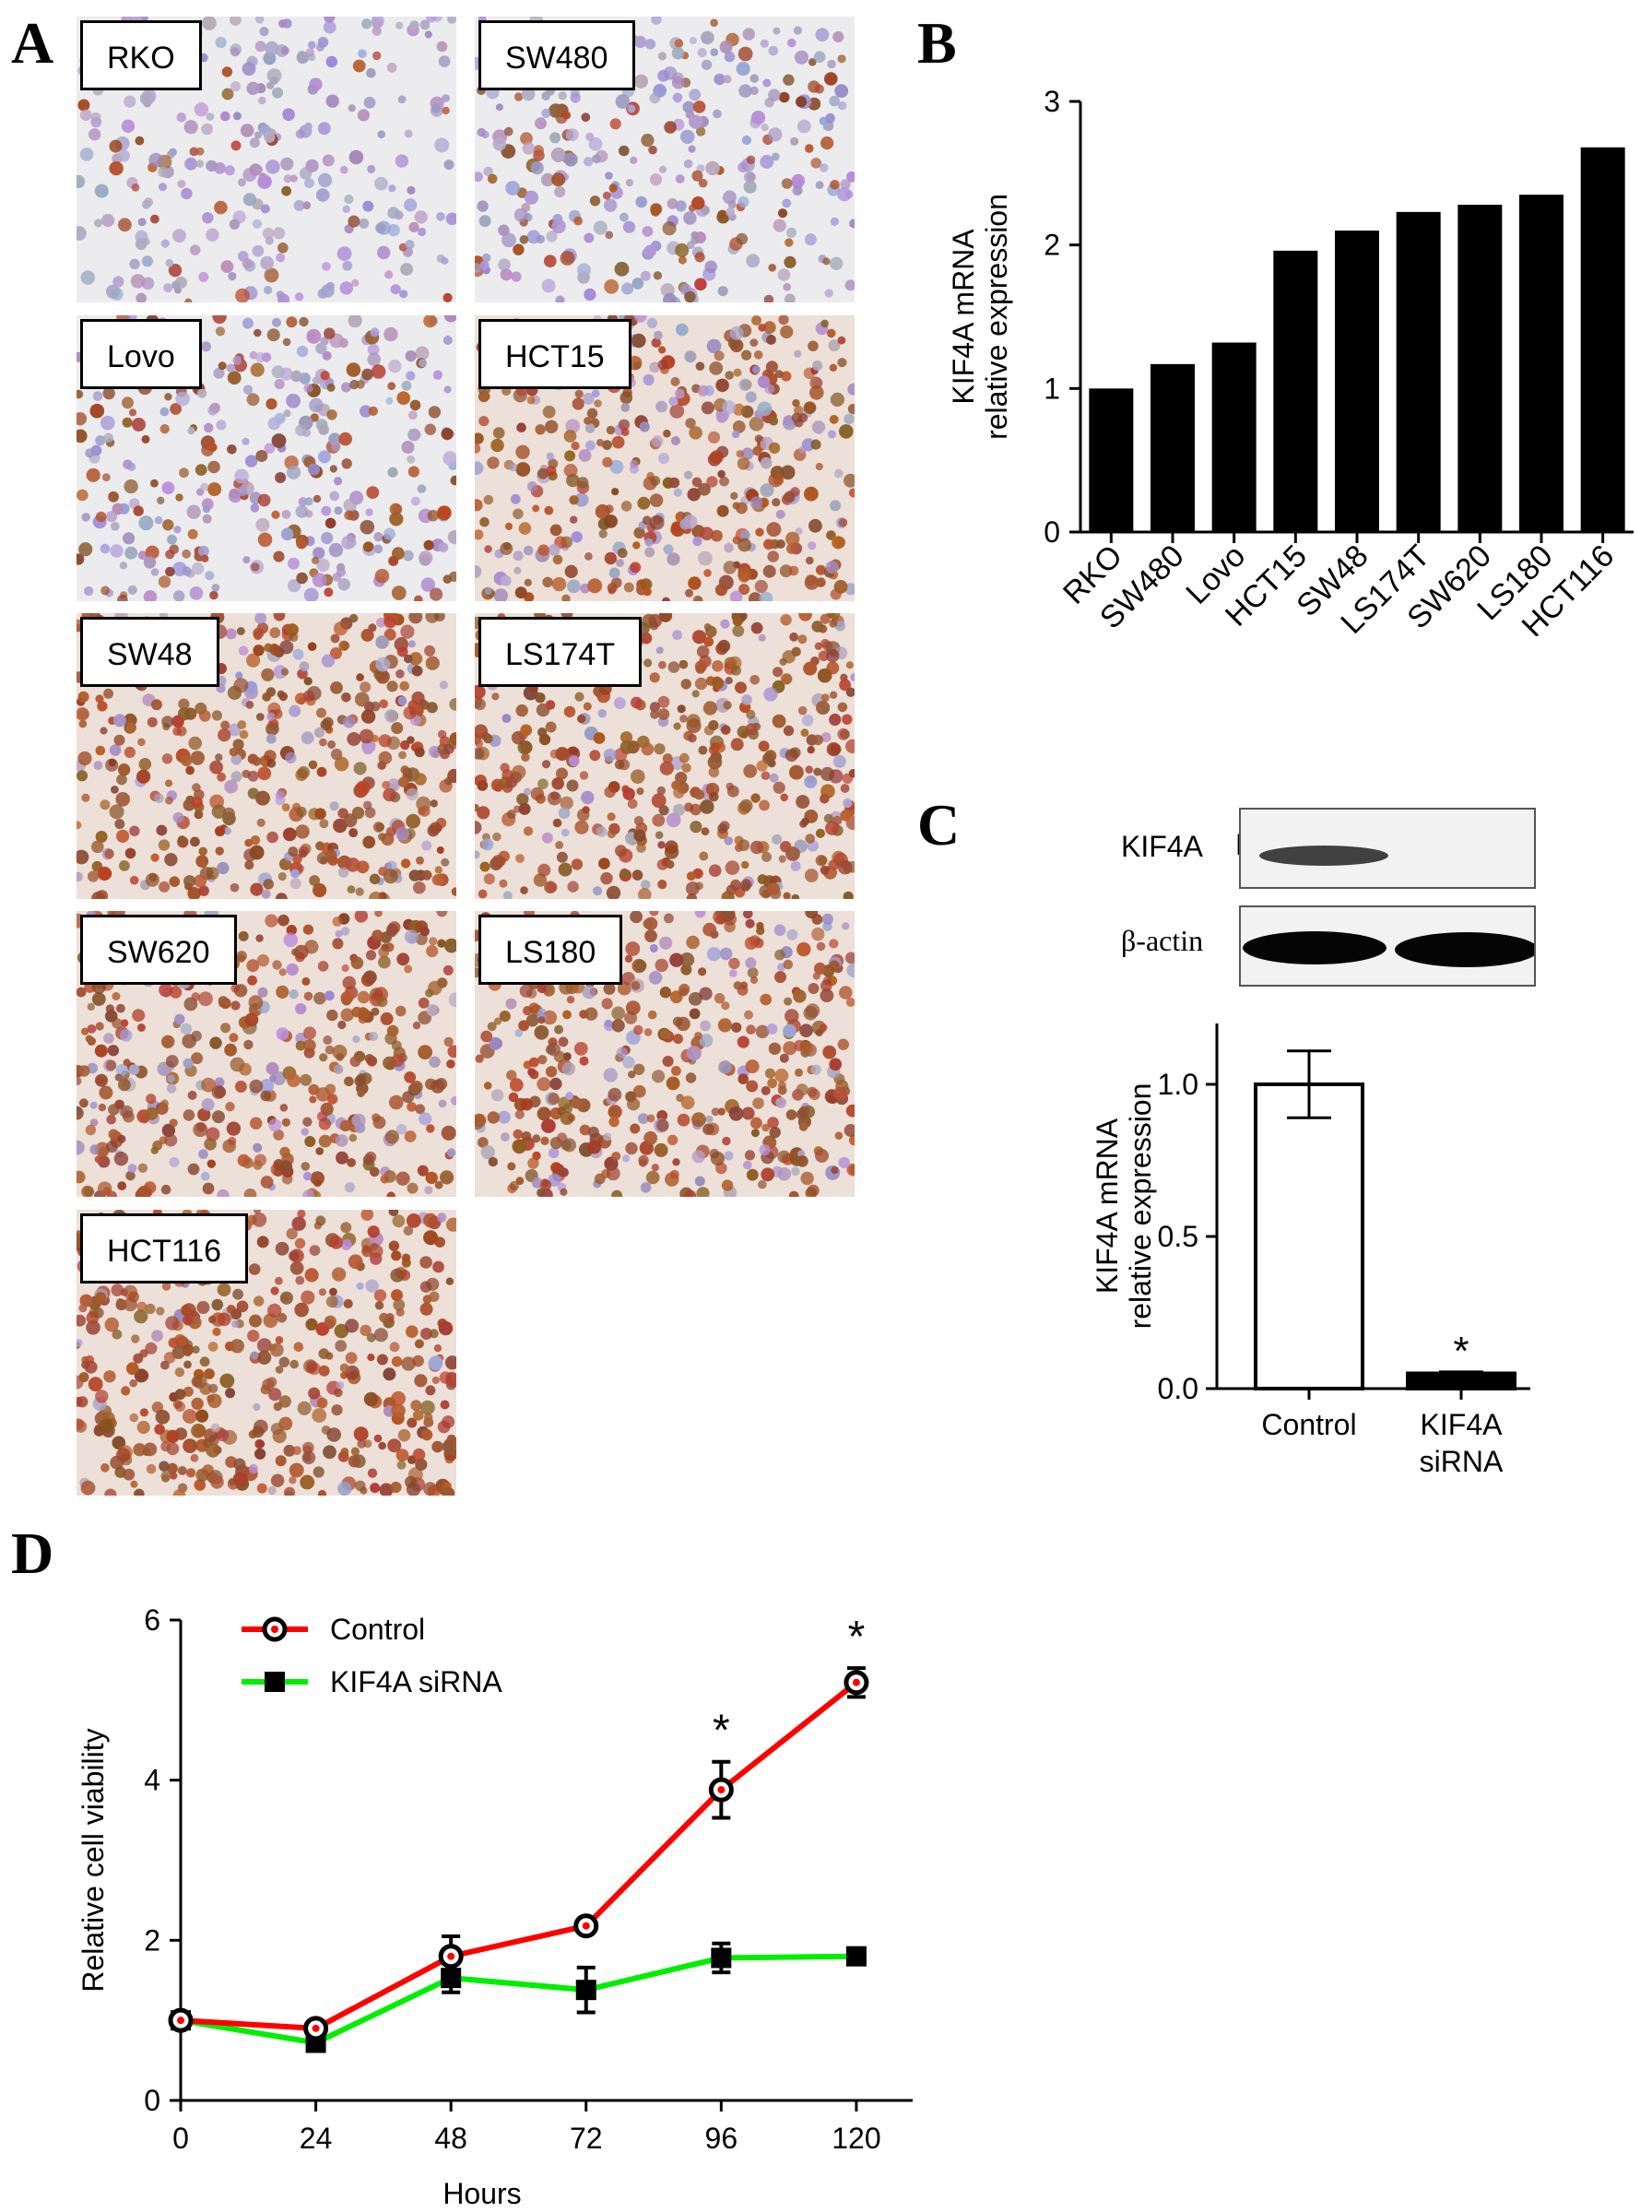  What do you see at coordinates (665, 458) in the screenshot?
I see `micrograph-tile: HCT15` at bounding box center [665, 458].